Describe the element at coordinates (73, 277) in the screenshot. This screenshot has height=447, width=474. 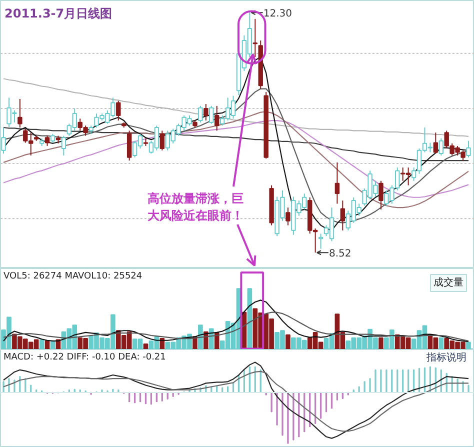
I see `text: VOL5: 26274 MAVOL10: 25524` at that location.